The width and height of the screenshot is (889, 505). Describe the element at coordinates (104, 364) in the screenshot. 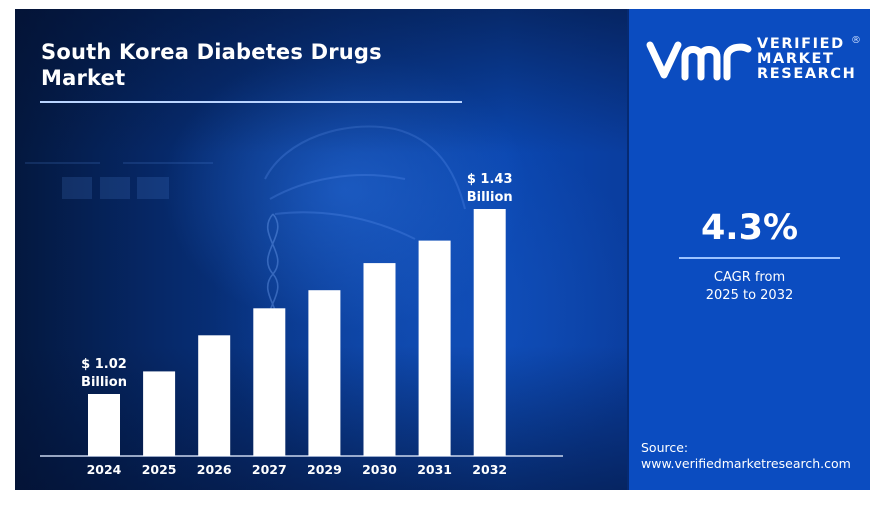

I see `data-label-2024: $ 1.02` at that location.